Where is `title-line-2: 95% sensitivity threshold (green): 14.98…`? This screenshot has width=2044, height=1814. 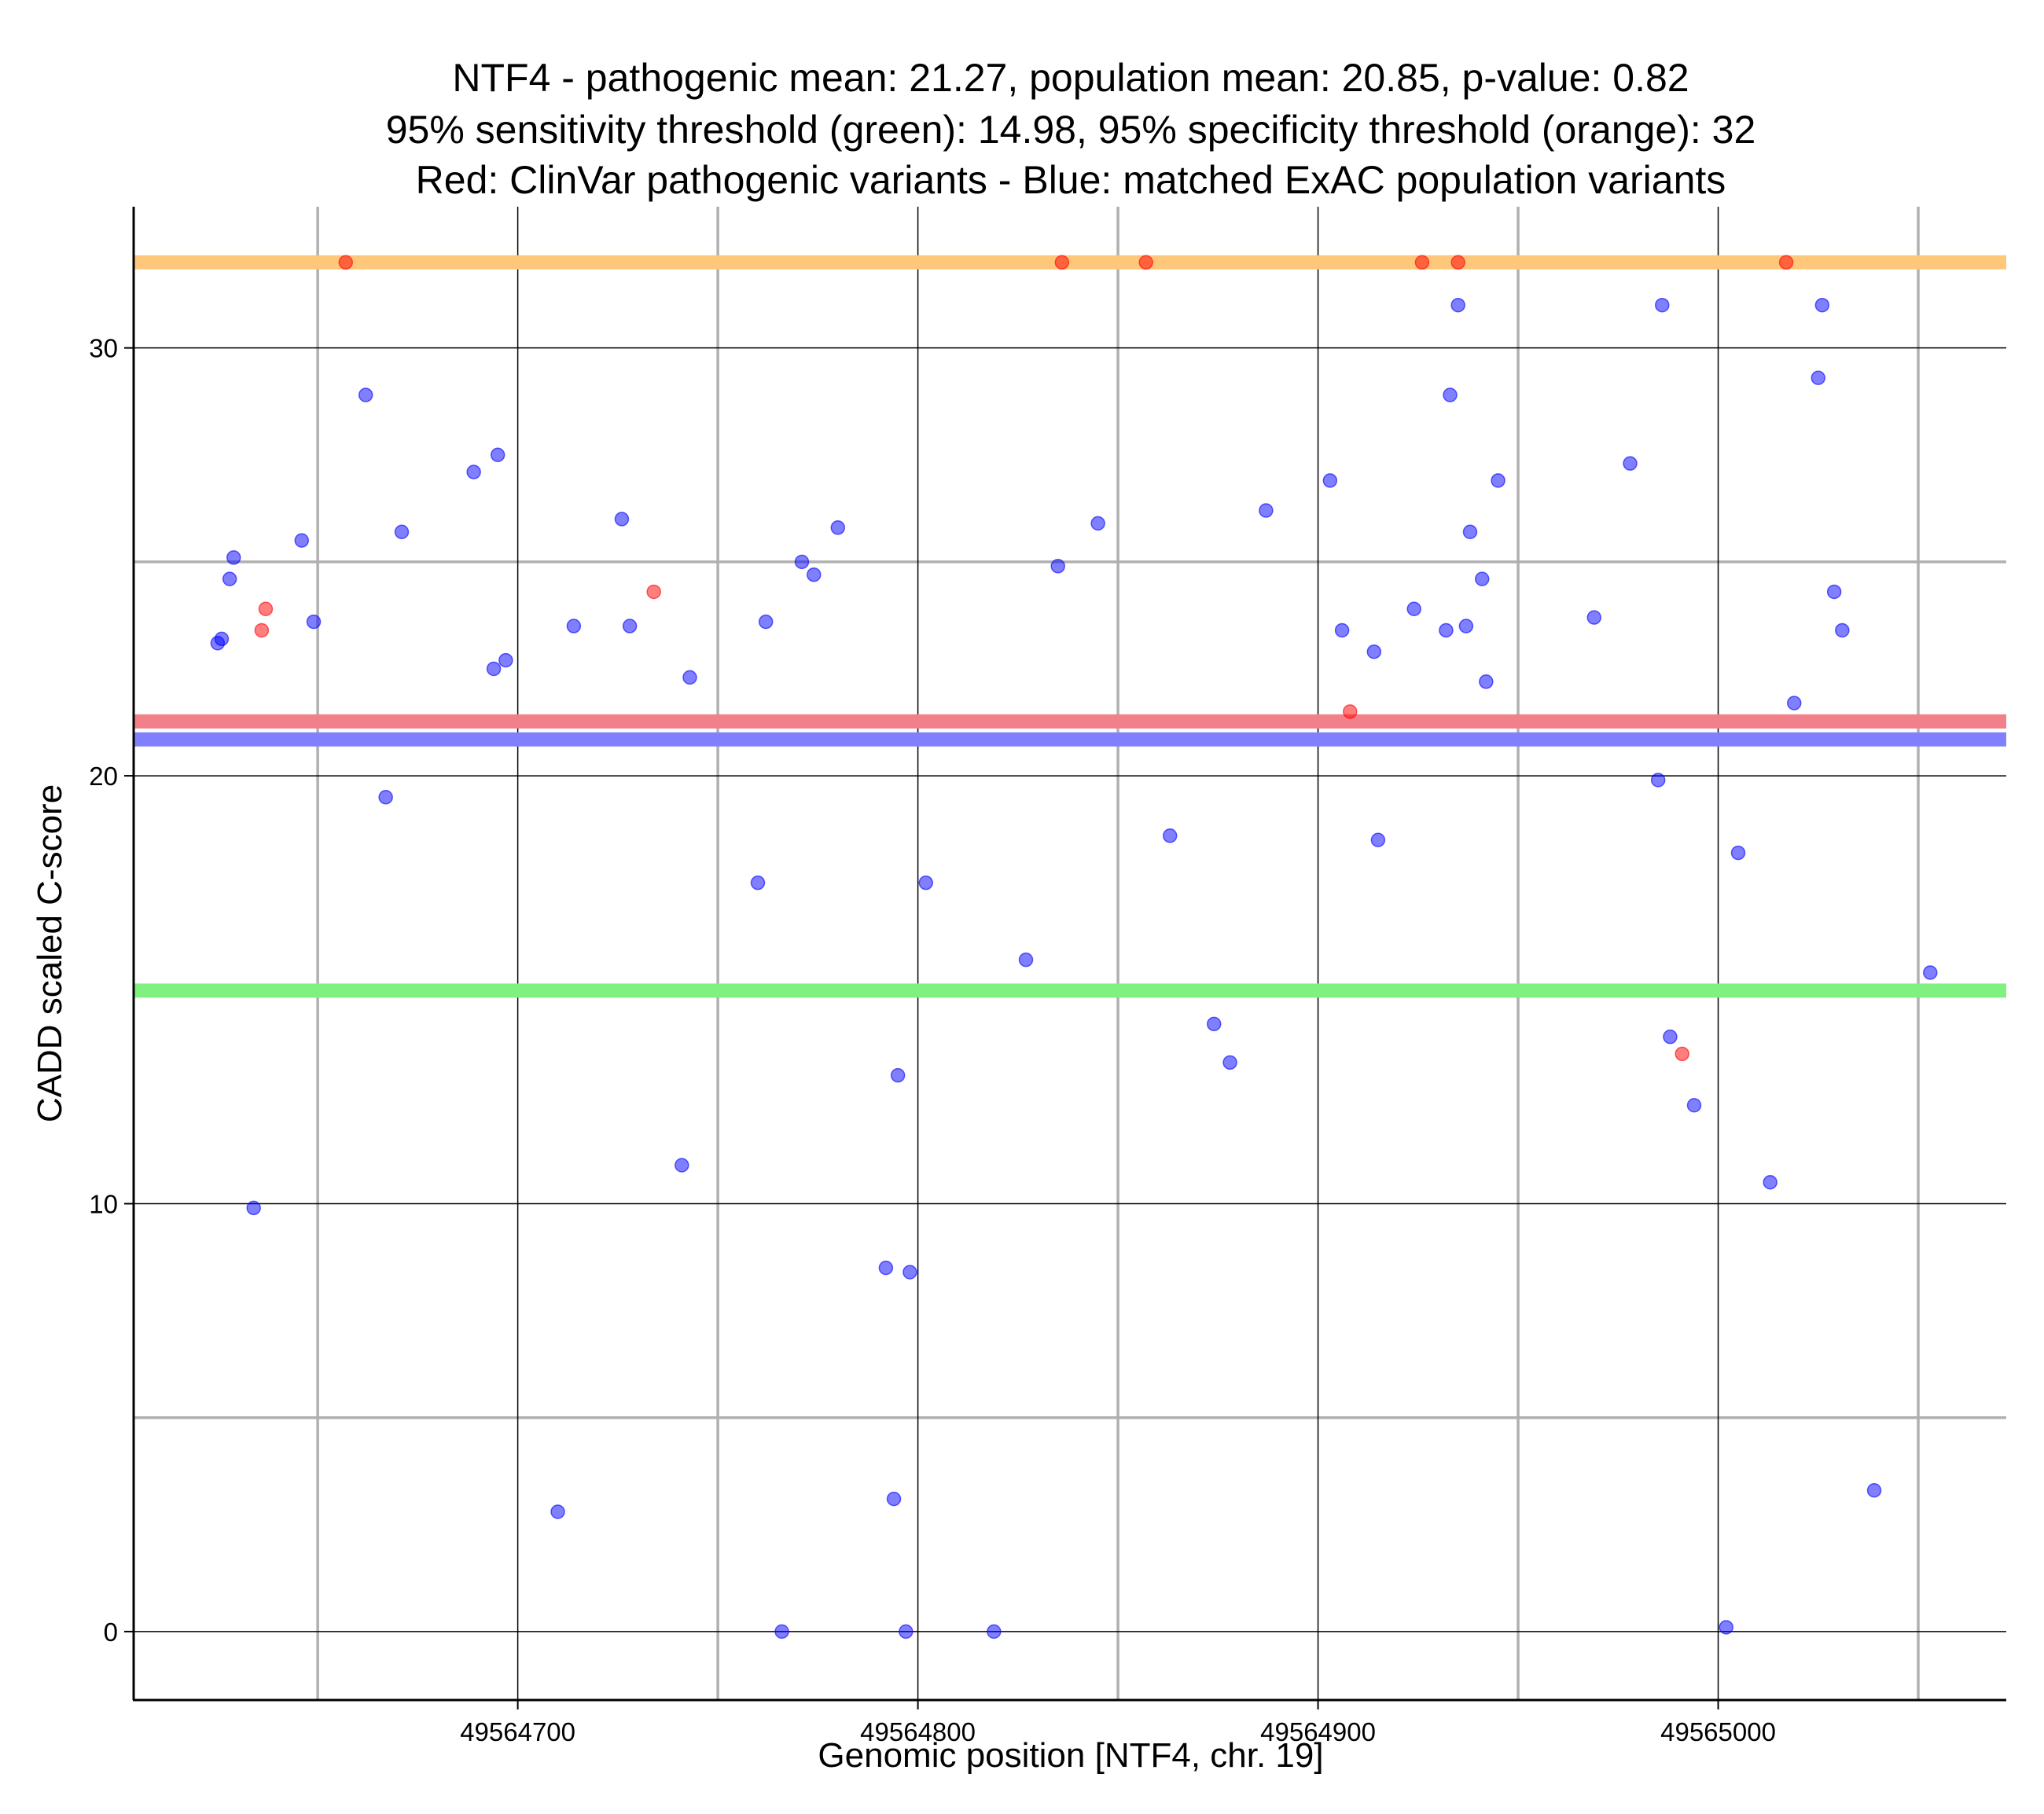 title-line-2: 95% sensitivity threshold (green): 14.98… is located at coordinates (1071, 130).